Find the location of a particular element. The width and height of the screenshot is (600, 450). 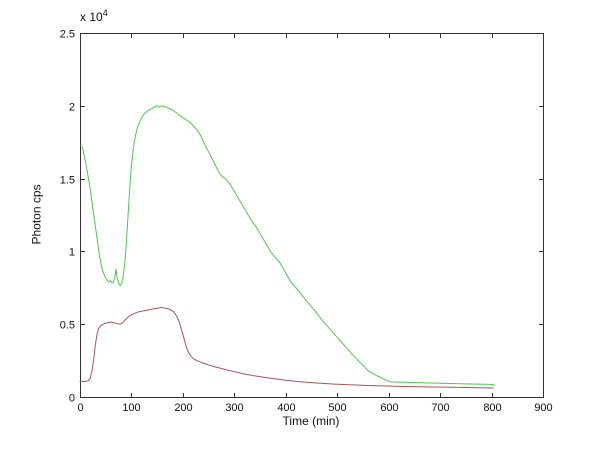

x-tick-label: 100 is located at coordinates (131, 408).